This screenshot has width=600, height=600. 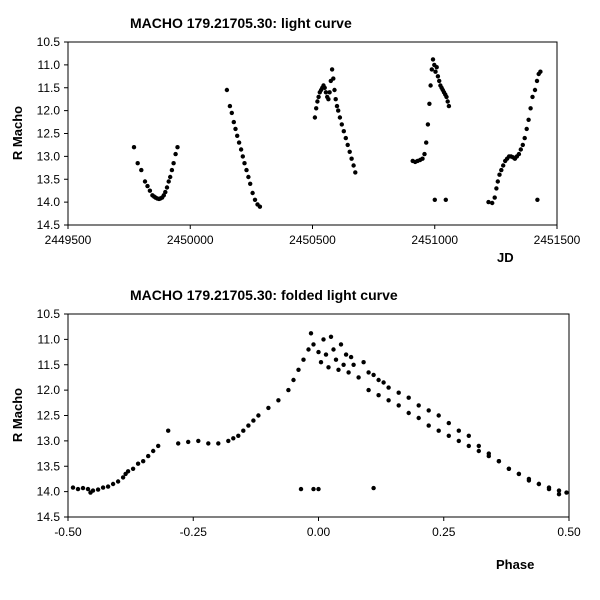 I want to click on light-curve-y-tick-label: 14.0, so click(x=49, y=202).